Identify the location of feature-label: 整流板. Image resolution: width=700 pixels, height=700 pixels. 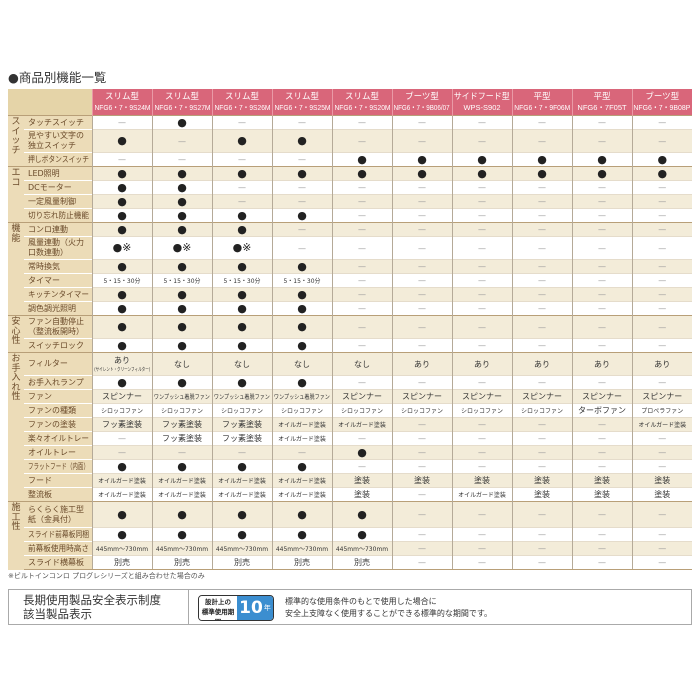
(40, 494).